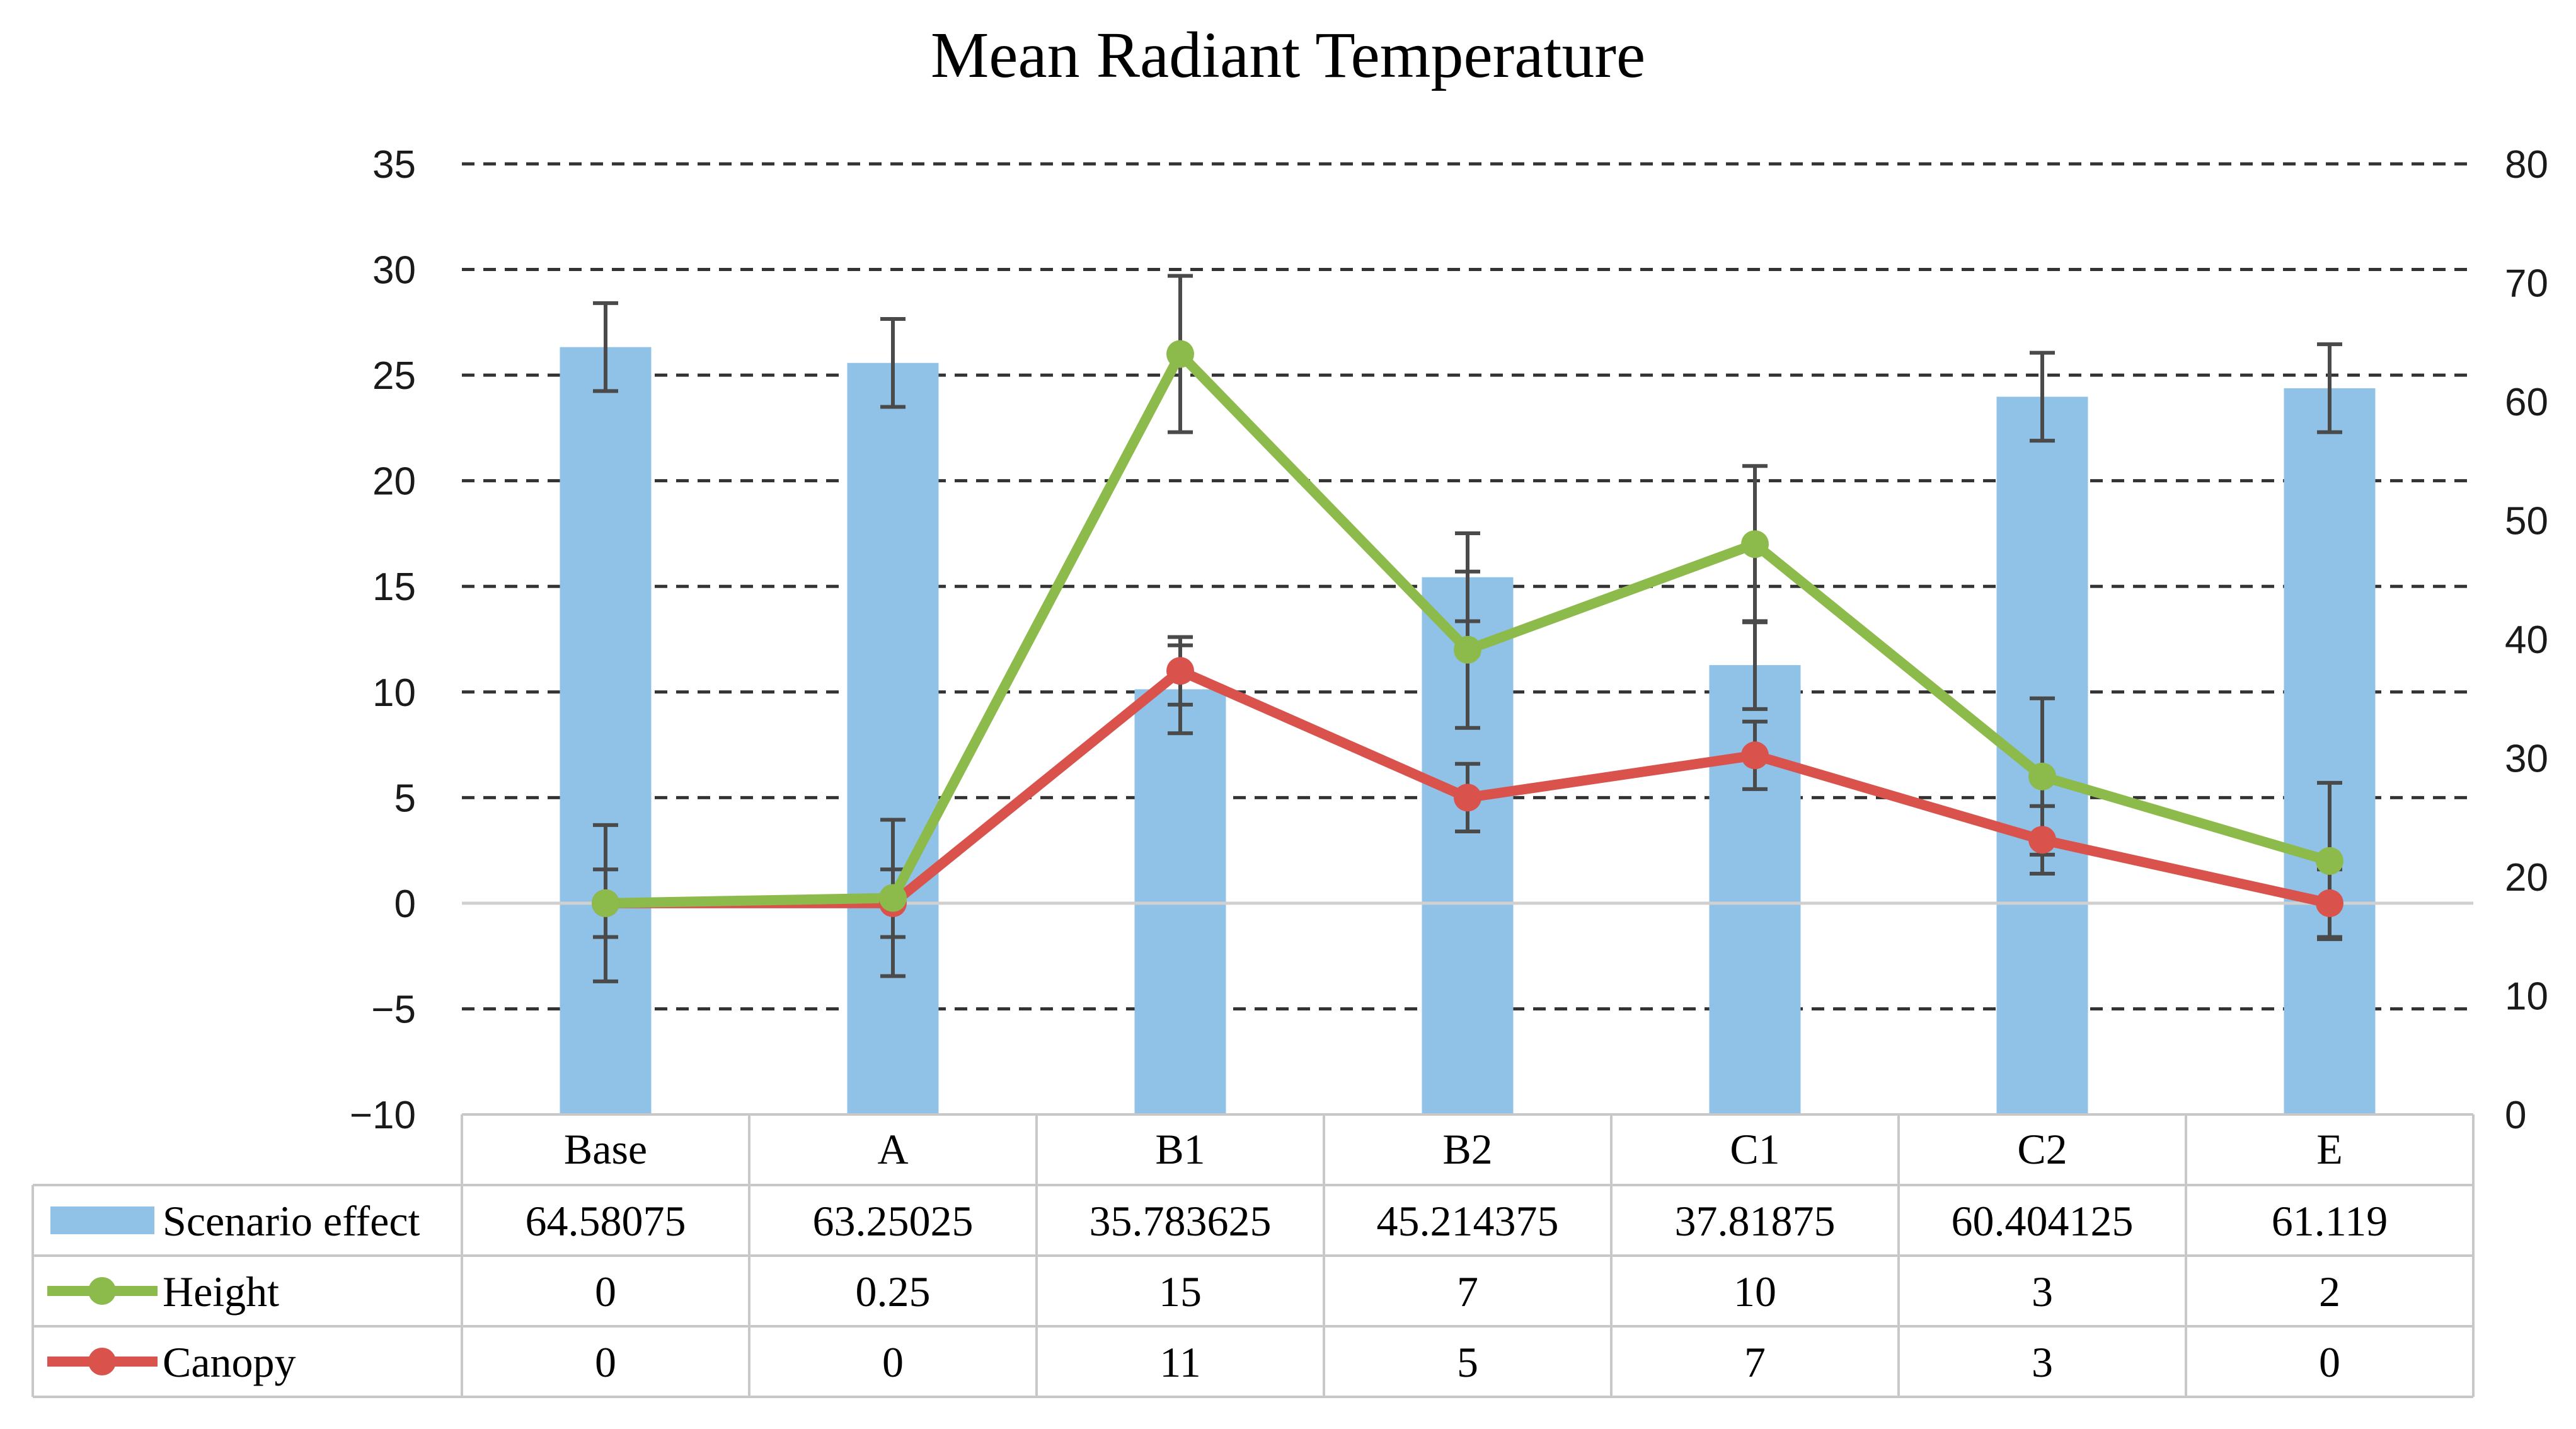 This screenshot has width=2576, height=1429. Describe the element at coordinates (102, 1291) in the screenshot. I see `legend-marker-height` at that location.